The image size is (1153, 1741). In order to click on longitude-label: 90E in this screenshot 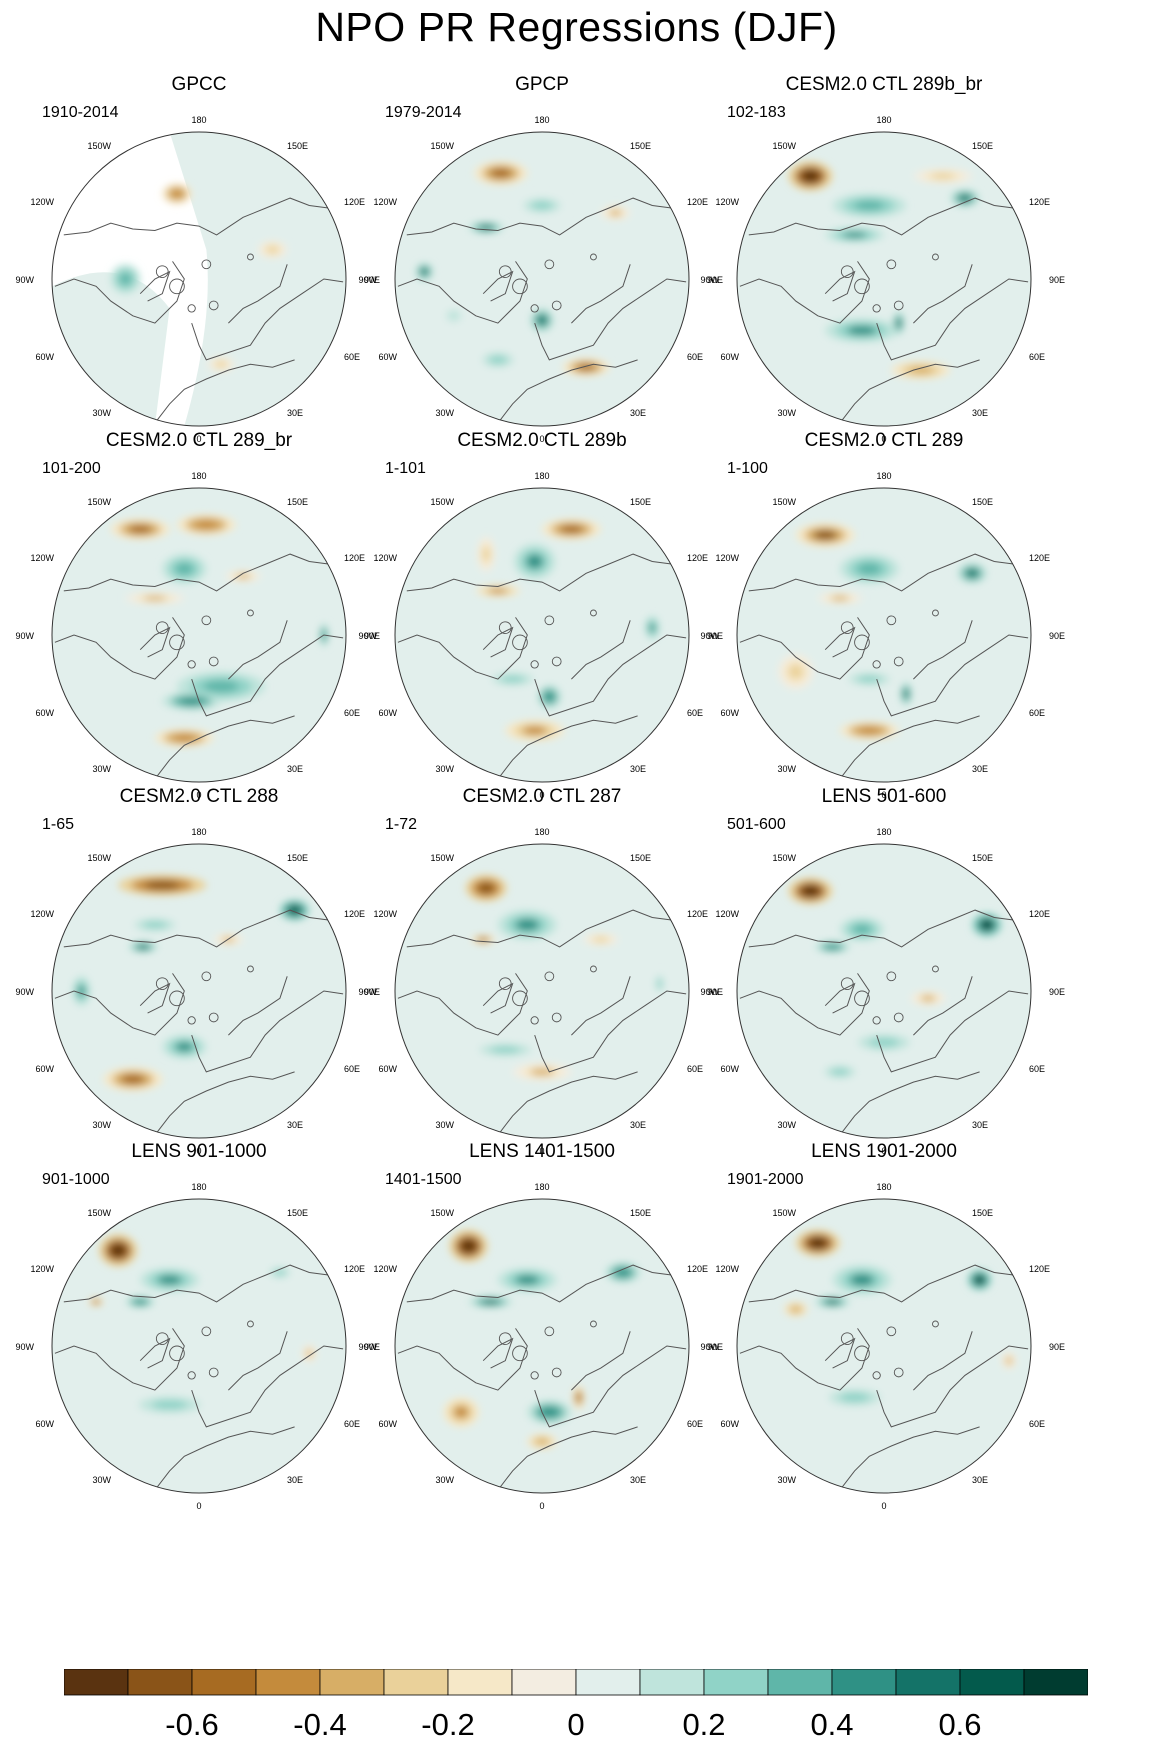, I will do `click(715, 280)`.